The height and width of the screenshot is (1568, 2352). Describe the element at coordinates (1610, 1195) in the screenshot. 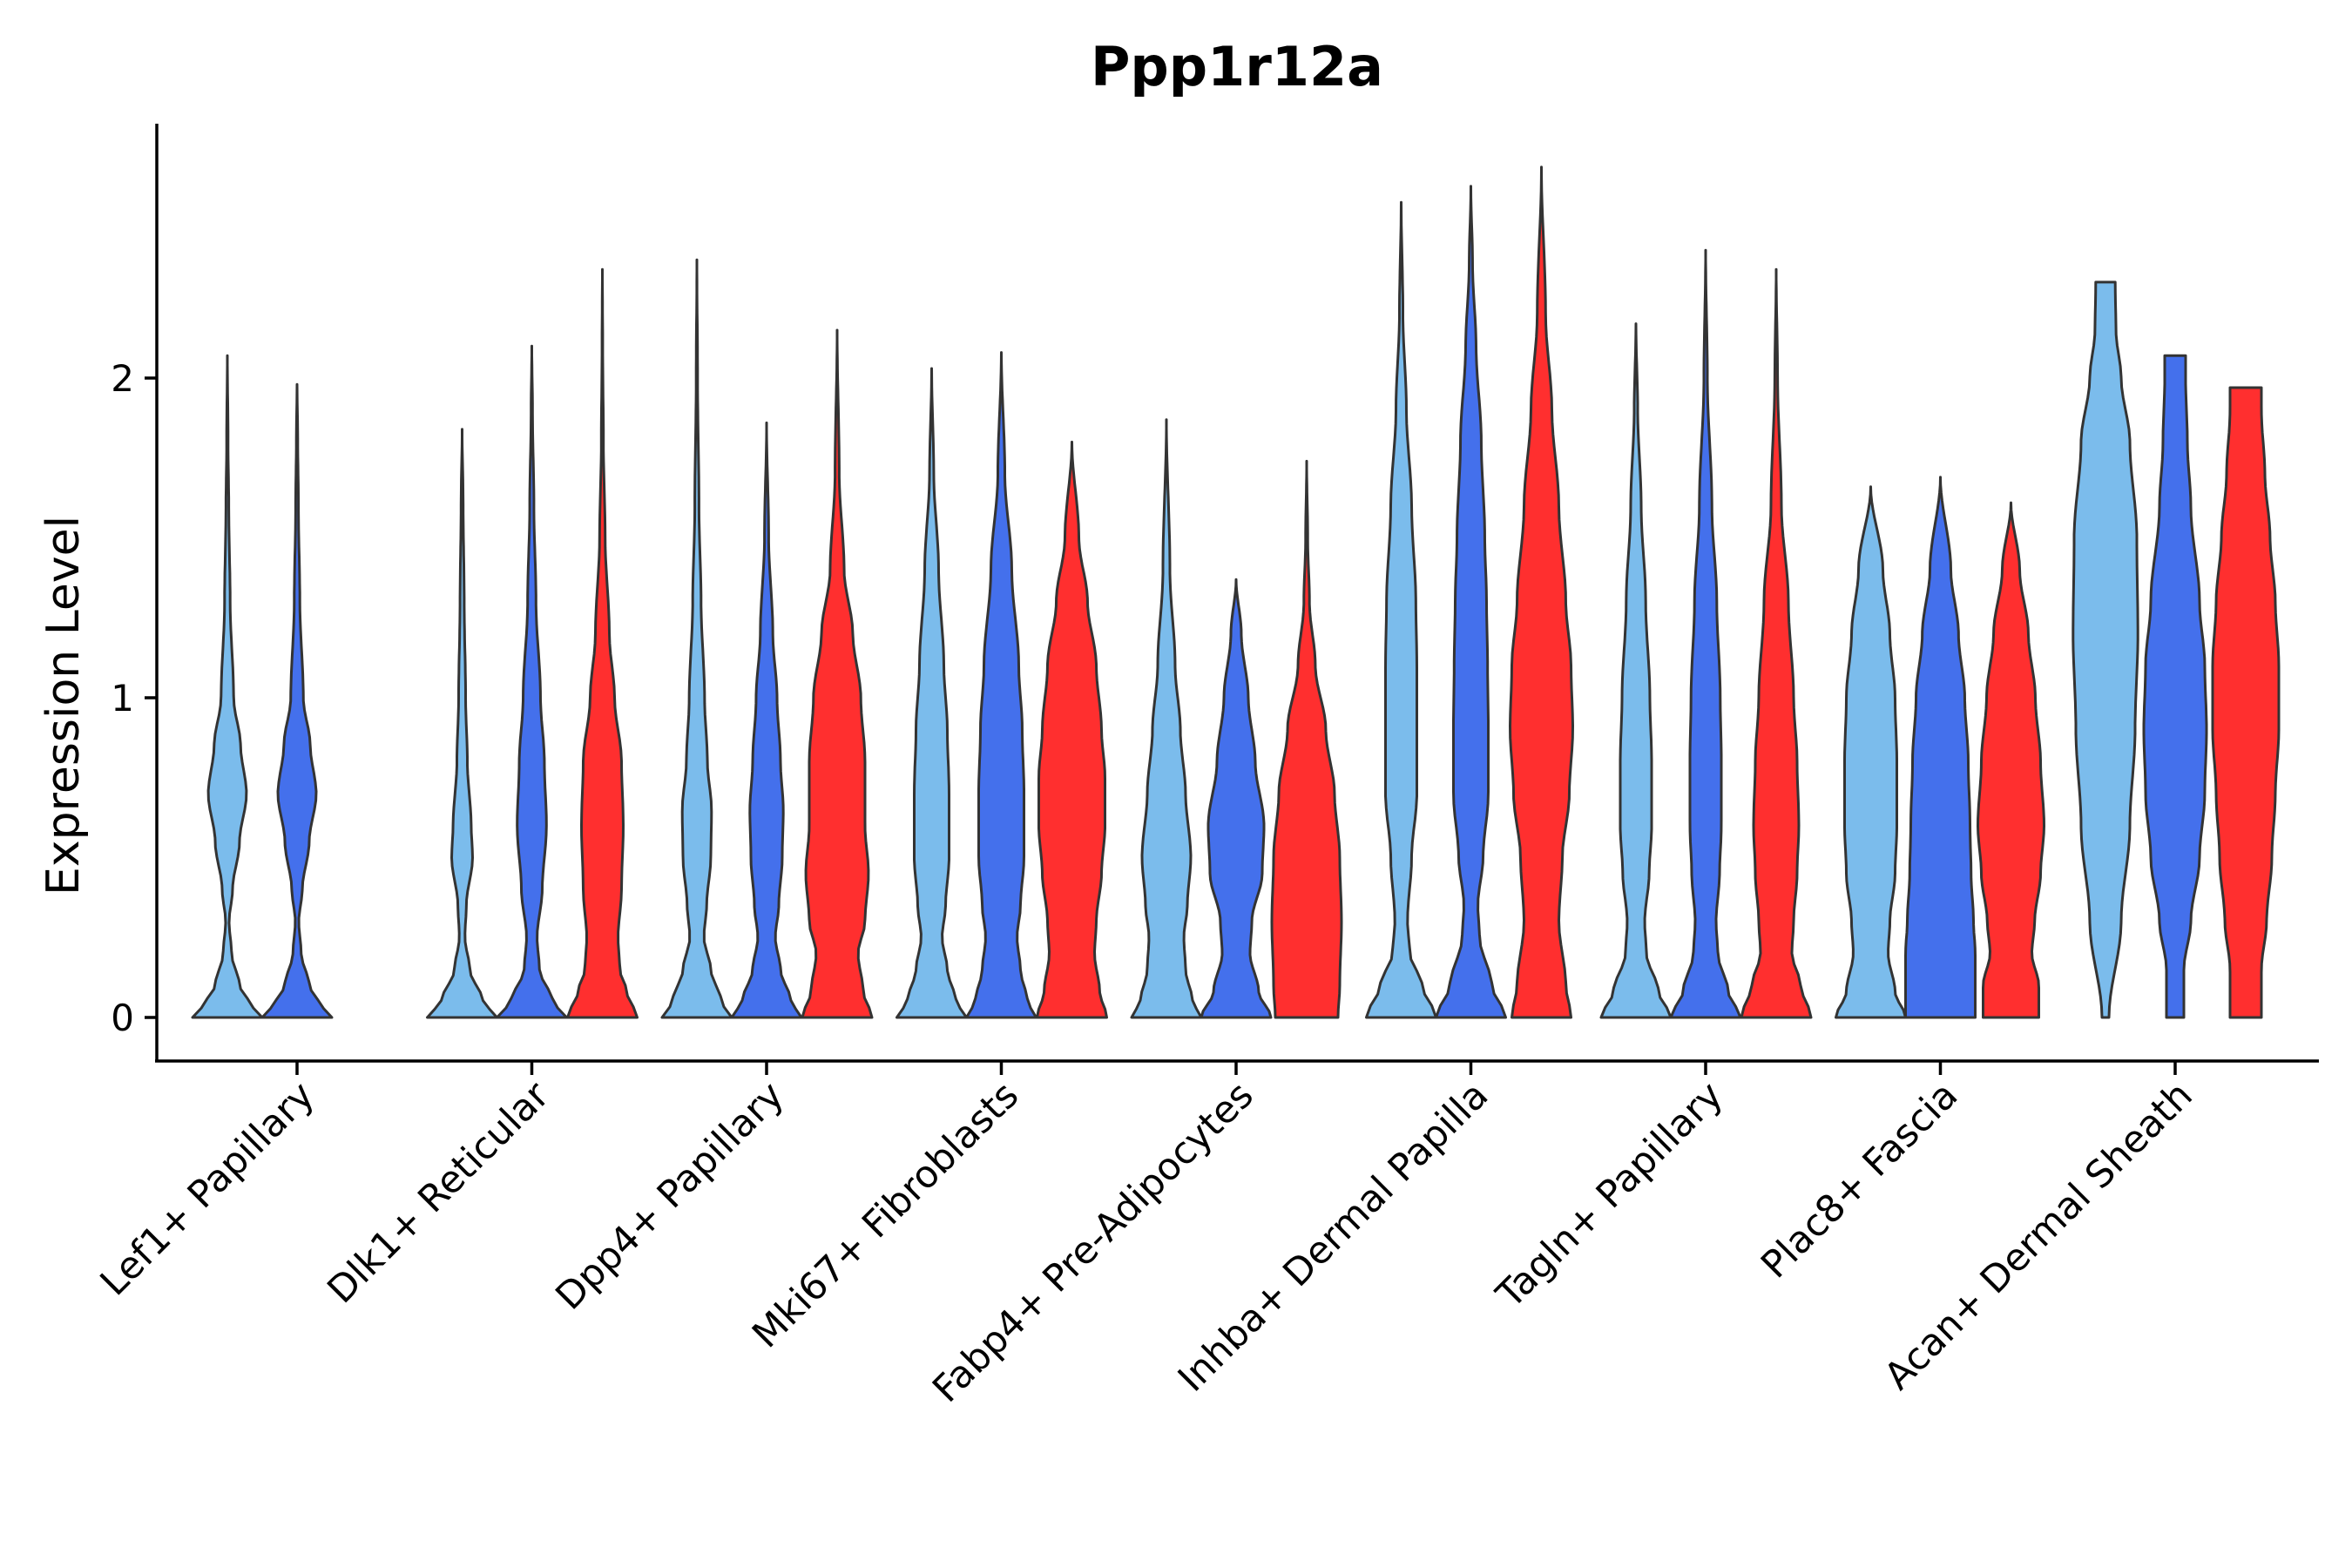

I see `x-tick-label: Tagln+ Papillary` at that location.